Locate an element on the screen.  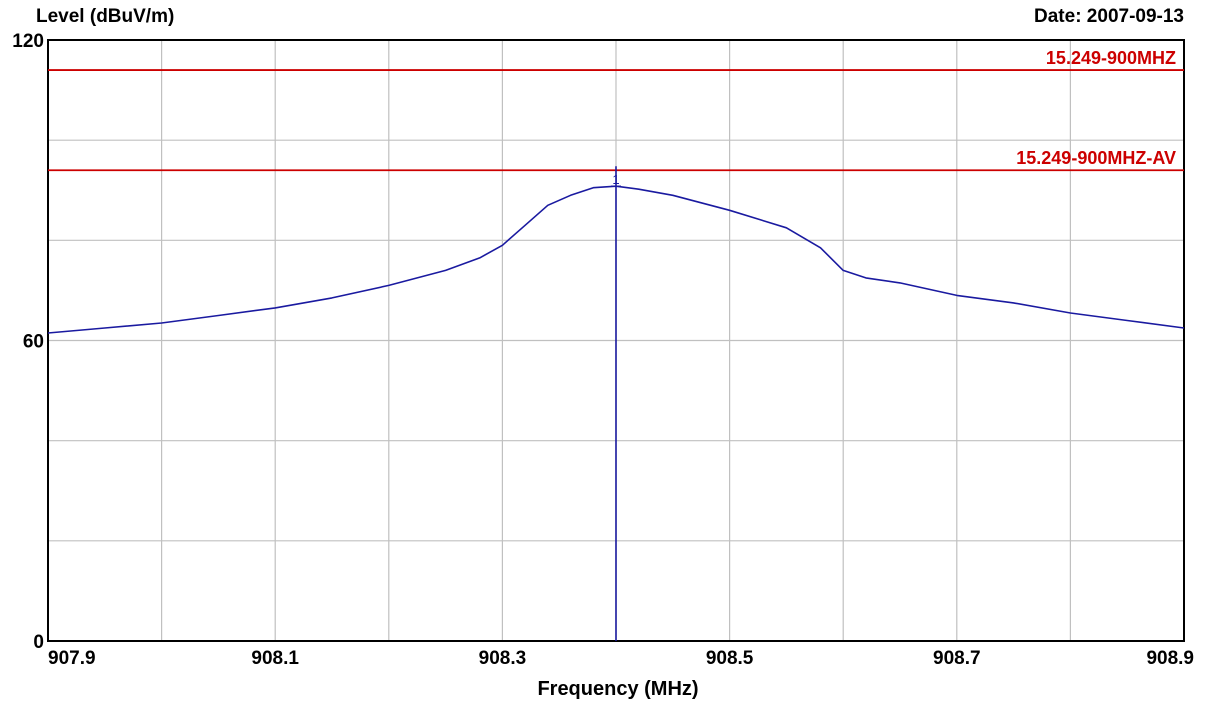
limit-line-label: 15.249-900MHZ-AV is located at coordinates (1096, 158).